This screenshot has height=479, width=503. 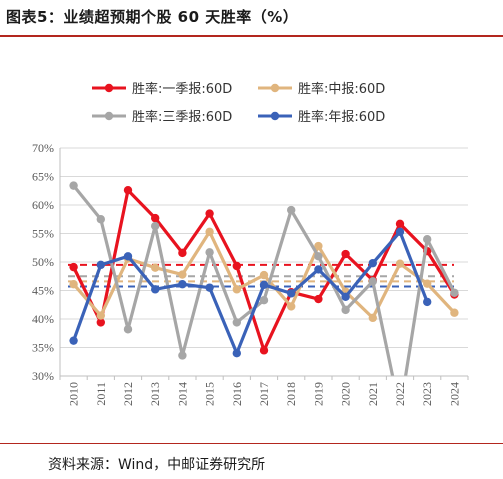 I want to click on y-tick-label: 55%, so click(x=43, y=234).